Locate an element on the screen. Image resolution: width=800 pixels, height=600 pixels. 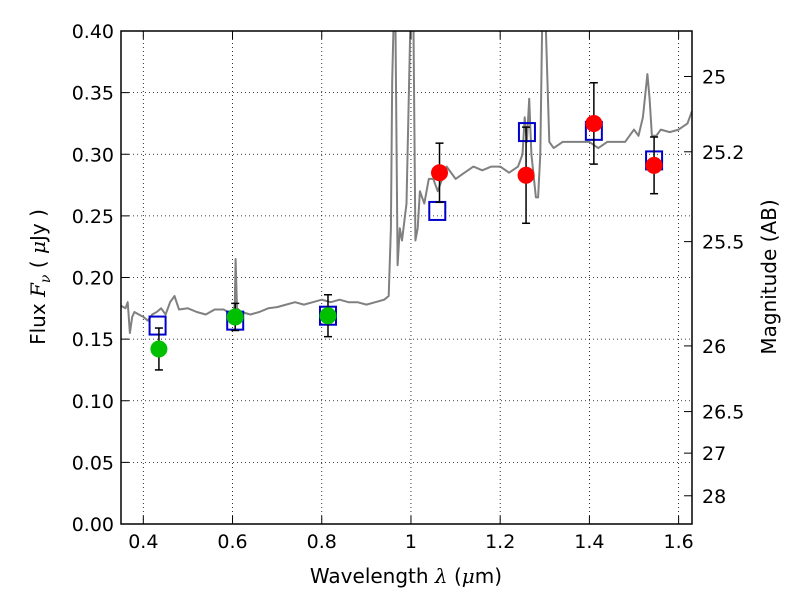
right-axis-label: Magnitude (AB) is located at coordinates (769, 276).